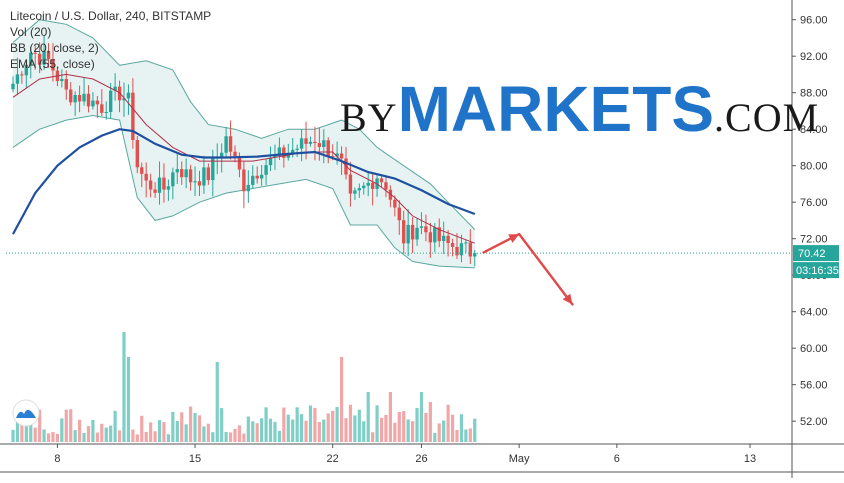 Image resolution: width=844 pixels, height=483 pixels. What do you see at coordinates (814, 94) in the screenshot?
I see `y-tick-label: 88.00` at bounding box center [814, 94].